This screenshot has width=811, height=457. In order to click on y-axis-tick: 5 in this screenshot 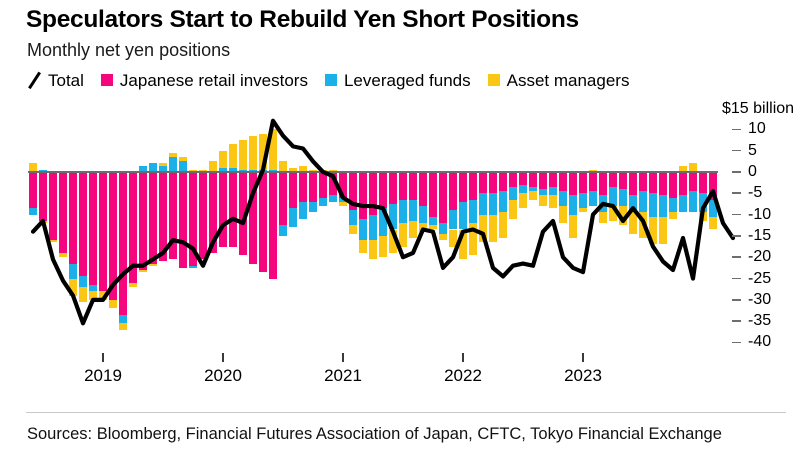, I will do `click(739, 150)`.